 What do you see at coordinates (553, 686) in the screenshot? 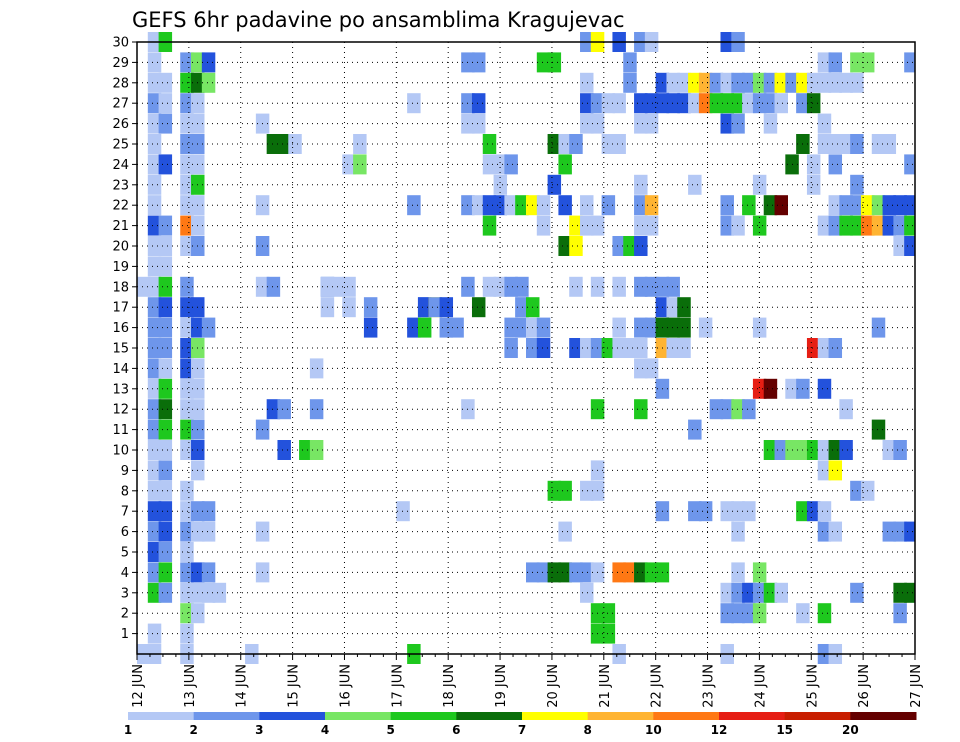
I see `x-tick-label: 20 JUN` at bounding box center [553, 686].